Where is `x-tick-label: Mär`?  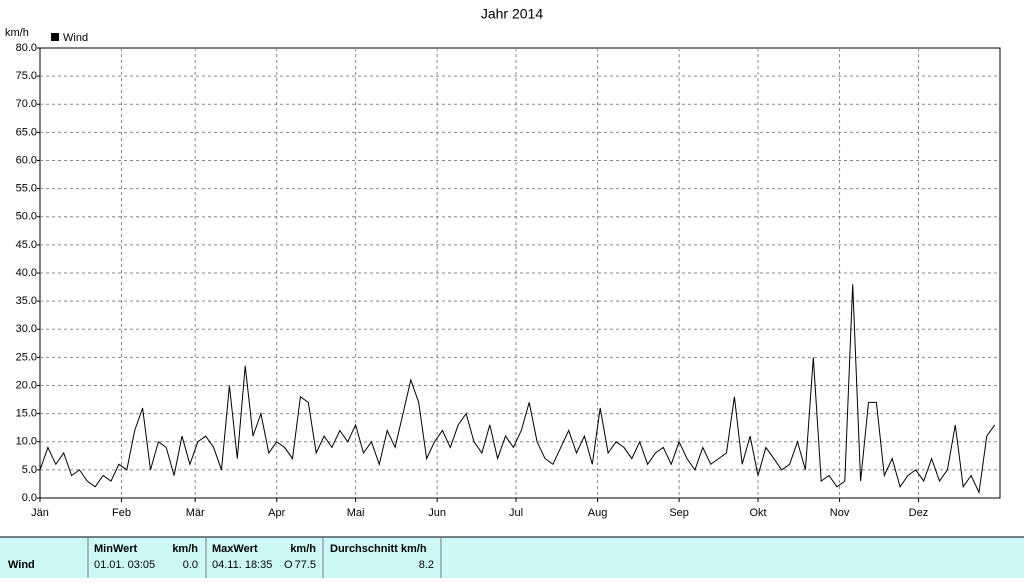
x-tick-label: Mär is located at coordinates (195, 513).